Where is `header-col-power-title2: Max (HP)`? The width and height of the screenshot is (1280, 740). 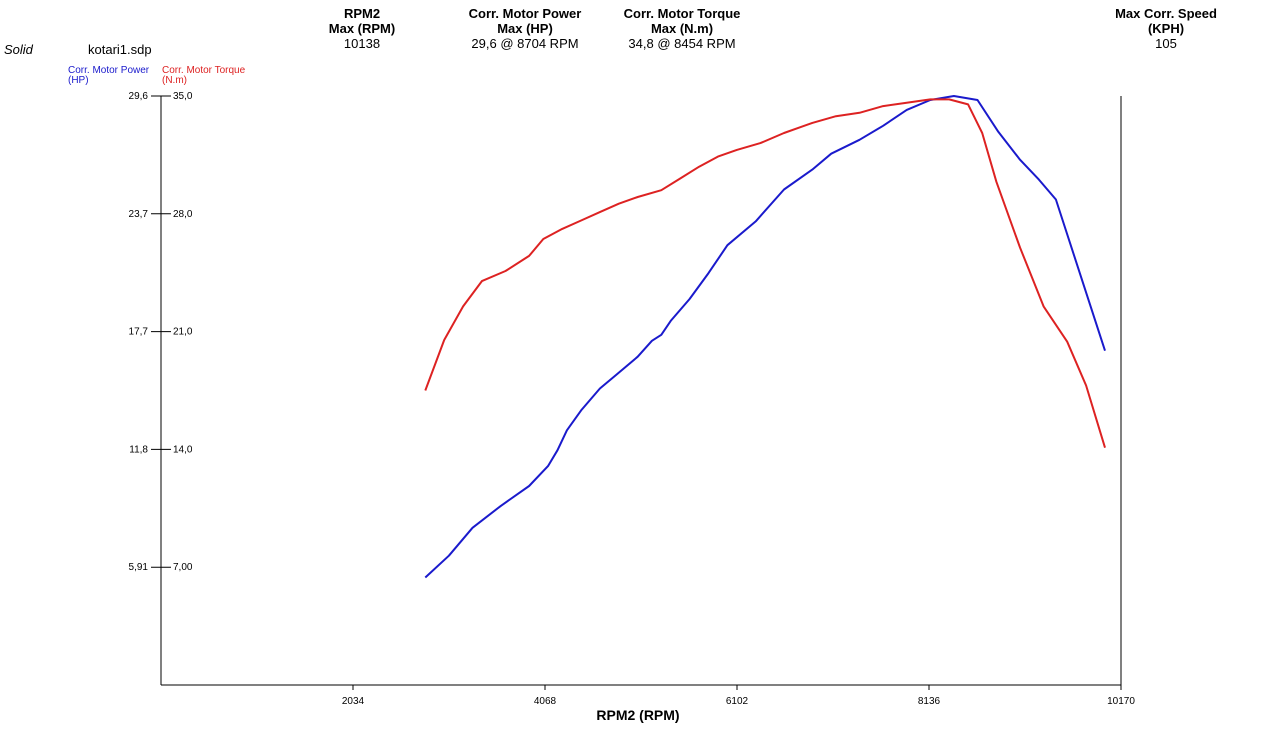 header-col-power-title2: Max (HP) is located at coordinates (525, 28).